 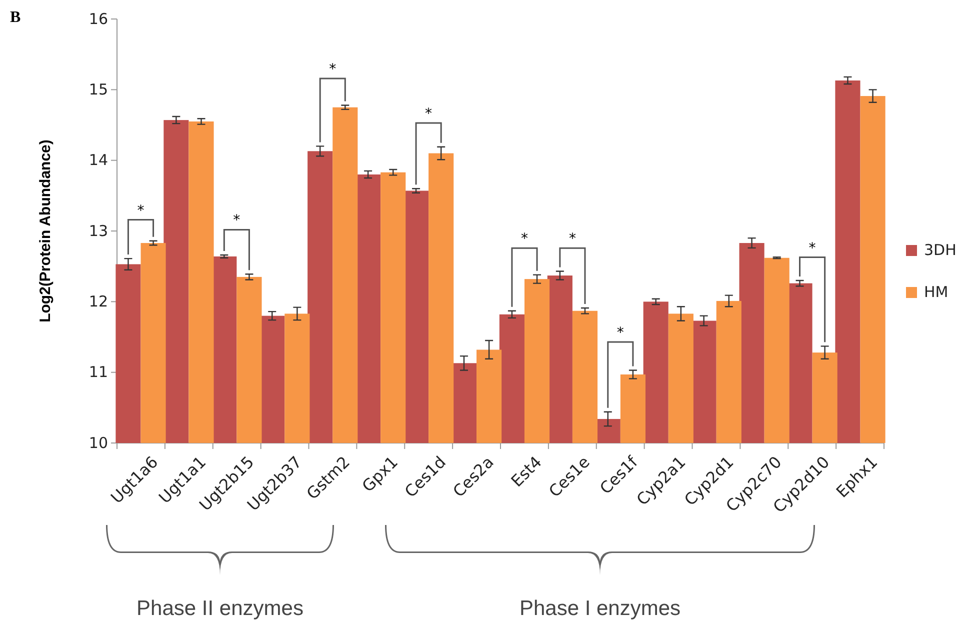 I want to click on text: B, so click(x=15, y=17).